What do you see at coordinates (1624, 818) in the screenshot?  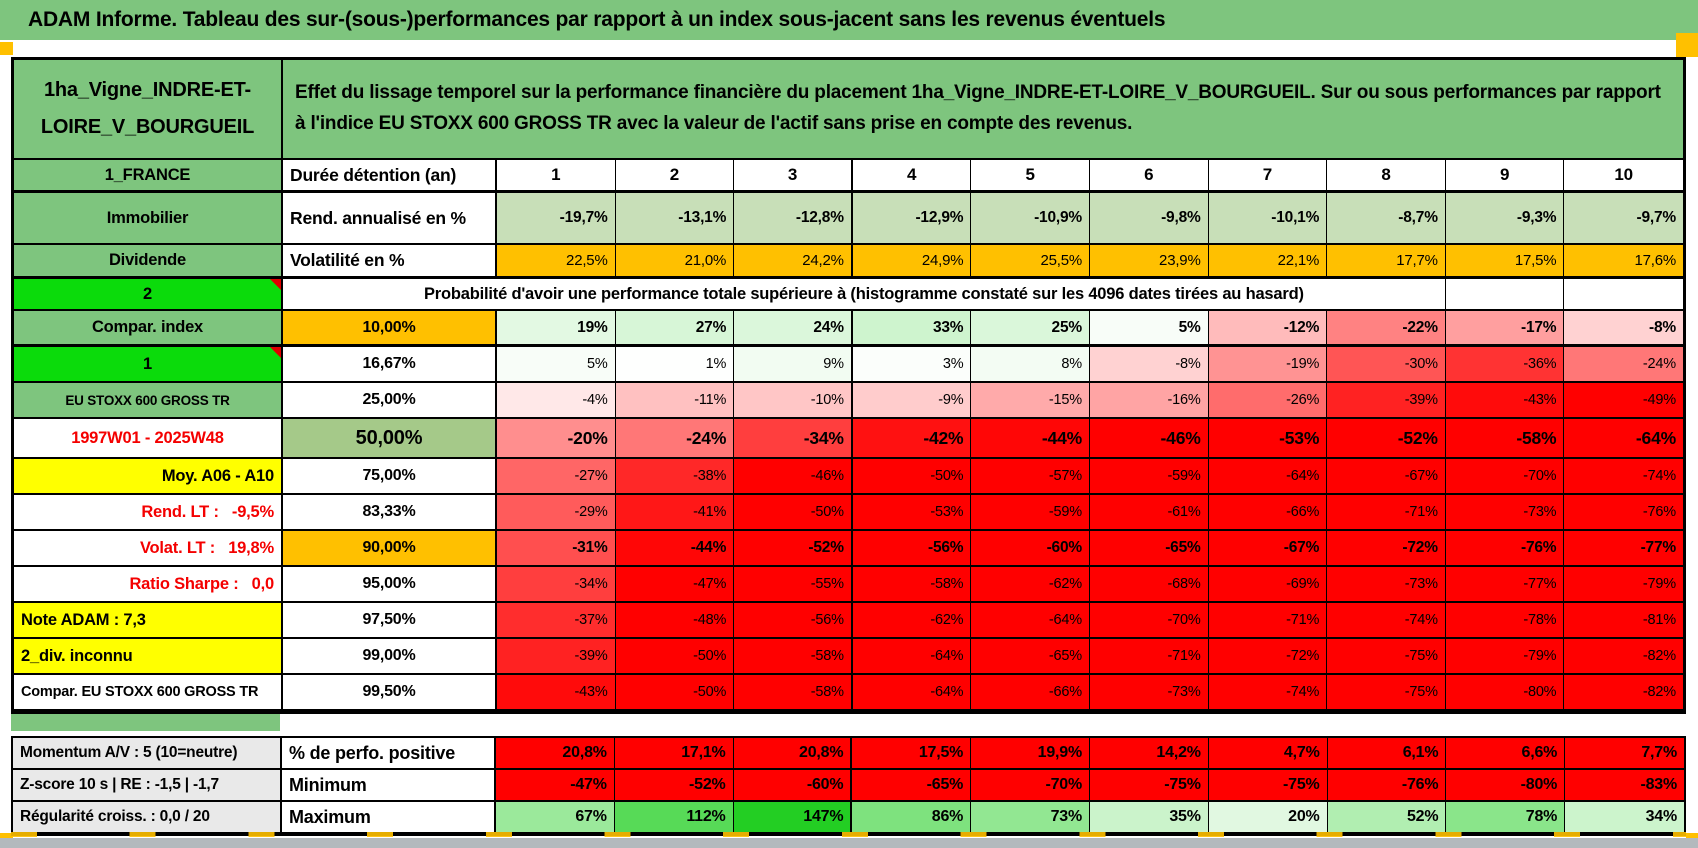 I see `data-cell: 34%` at bounding box center [1624, 818].